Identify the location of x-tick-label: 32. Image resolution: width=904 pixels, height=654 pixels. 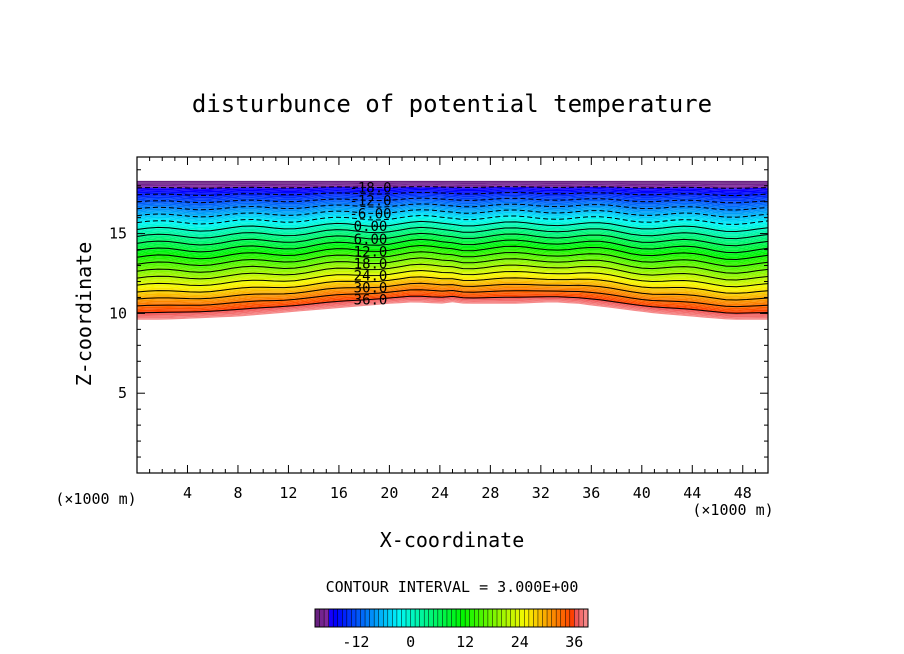
(541, 493).